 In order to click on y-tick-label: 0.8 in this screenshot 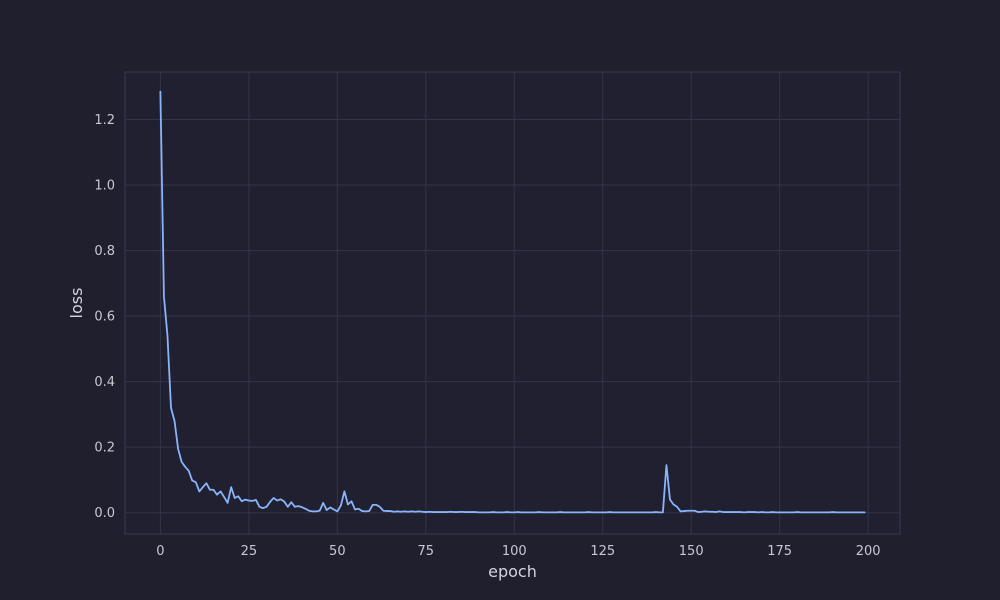, I will do `click(104, 251)`.